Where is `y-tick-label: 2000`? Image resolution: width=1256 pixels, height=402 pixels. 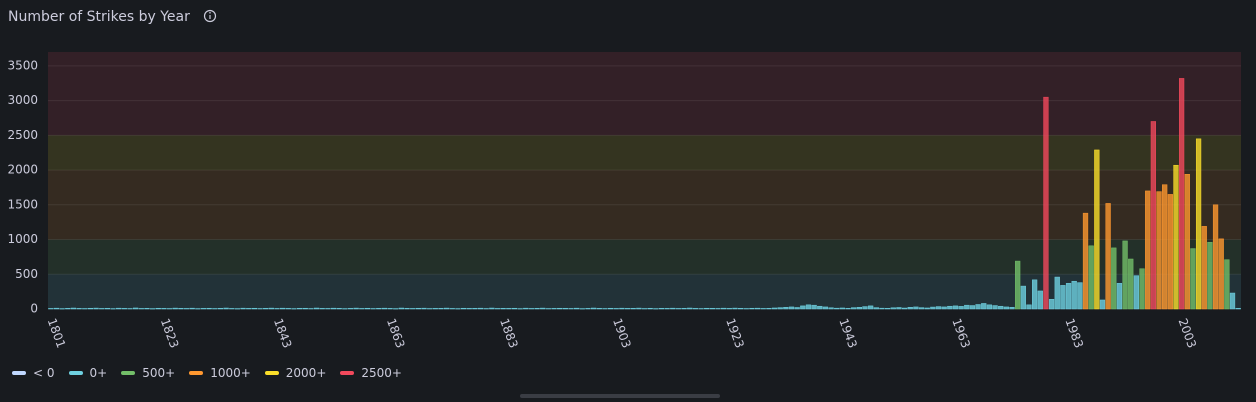 y-tick-label: 2000 is located at coordinates (22, 170).